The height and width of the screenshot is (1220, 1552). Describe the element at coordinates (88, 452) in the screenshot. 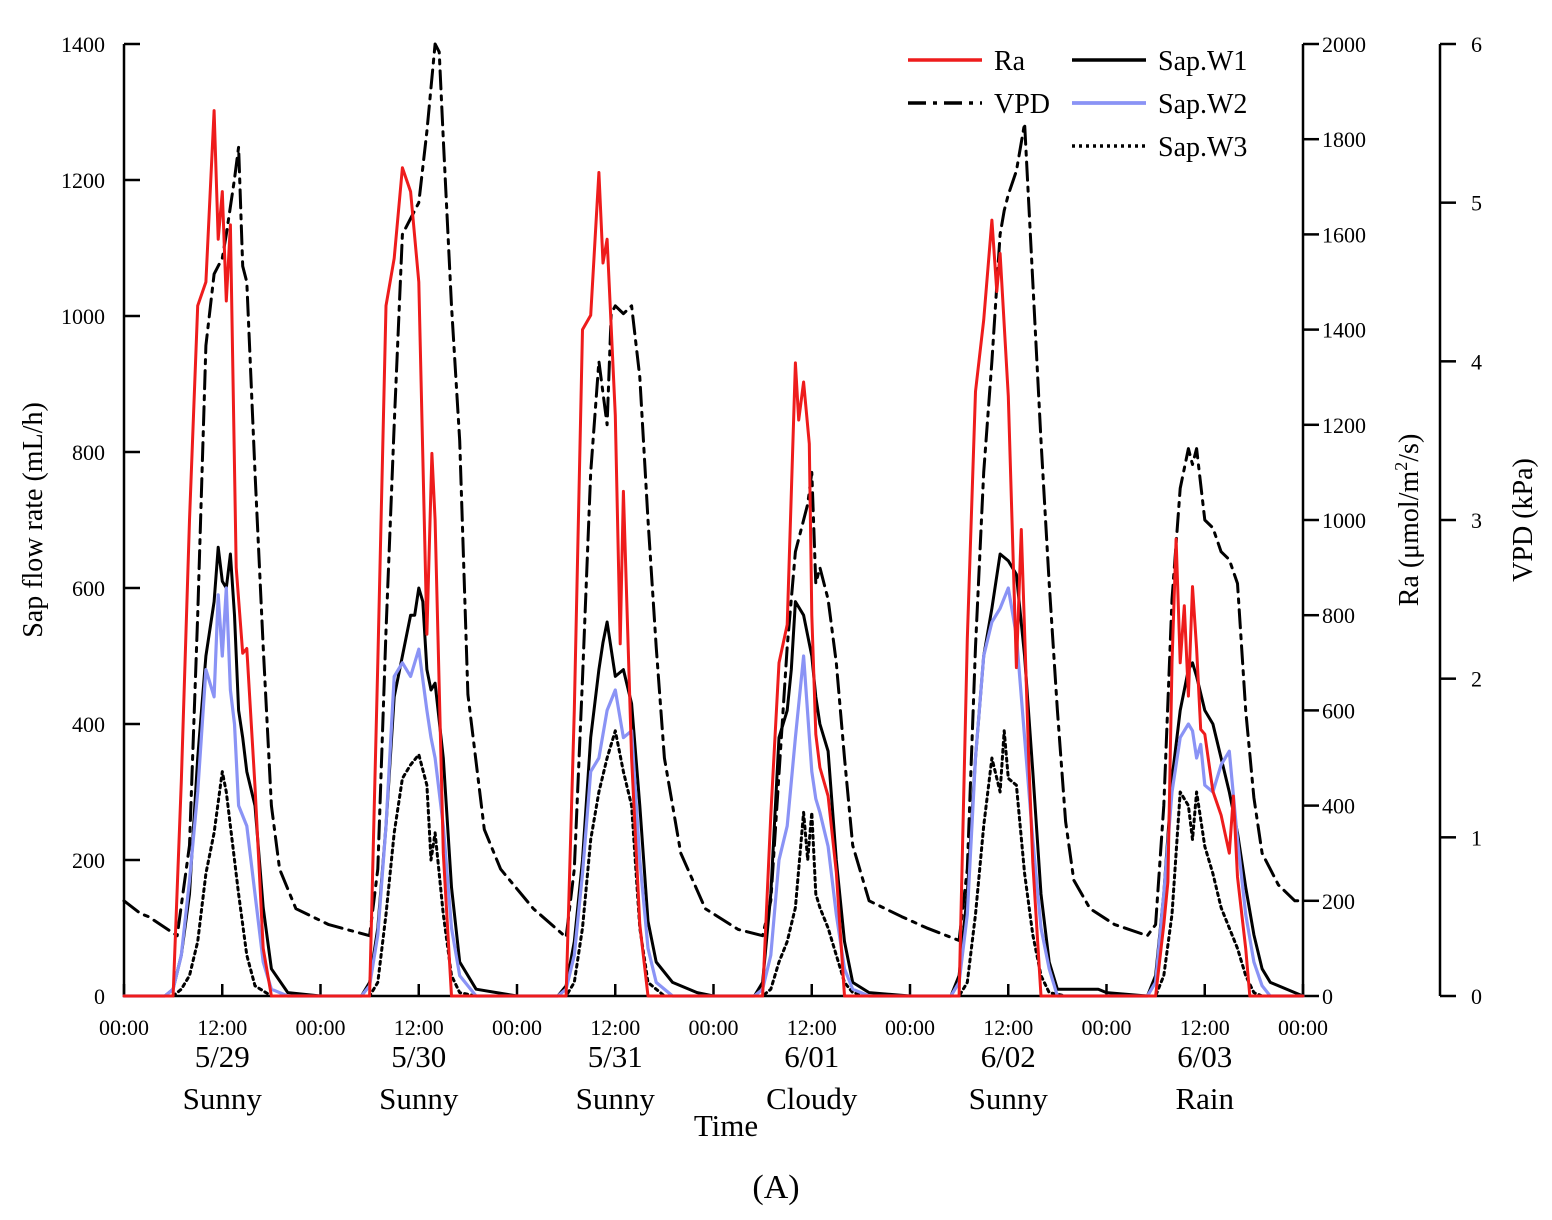

I see `left-axis-tick-label: 800` at that location.